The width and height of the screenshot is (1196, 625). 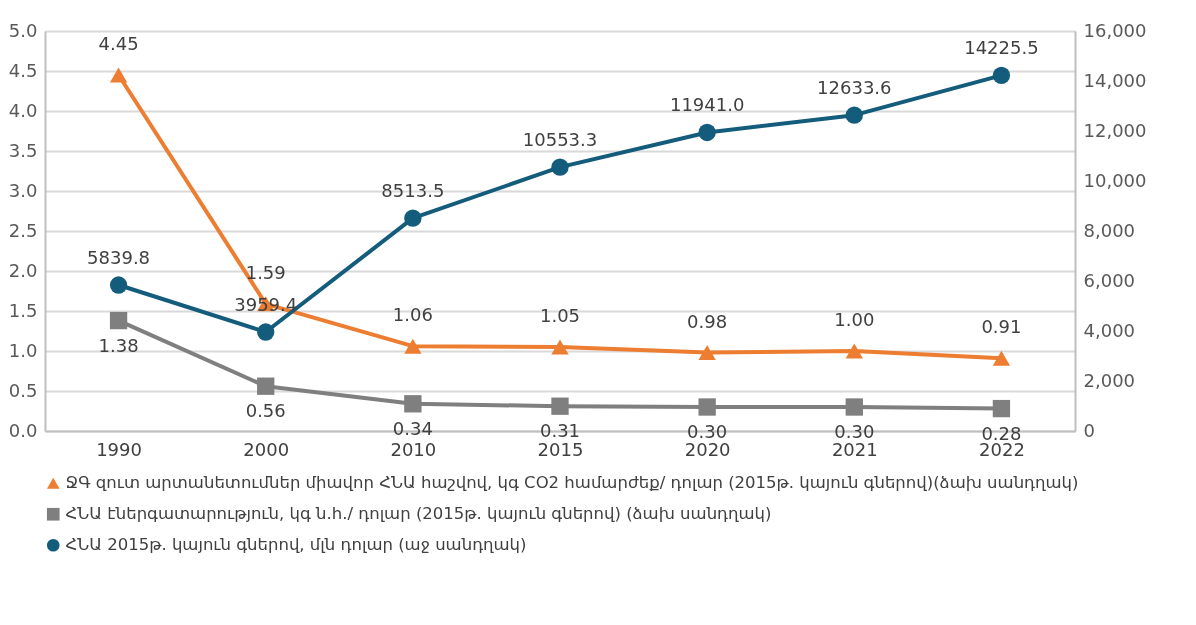 What do you see at coordinates (296, 545) in the screenshot?
I see `legend-label: ՀՆԱ 2015թ. կայուն գներով, մլն դոլար (աջ սանդղակ)` at bounding box center [296, 545].